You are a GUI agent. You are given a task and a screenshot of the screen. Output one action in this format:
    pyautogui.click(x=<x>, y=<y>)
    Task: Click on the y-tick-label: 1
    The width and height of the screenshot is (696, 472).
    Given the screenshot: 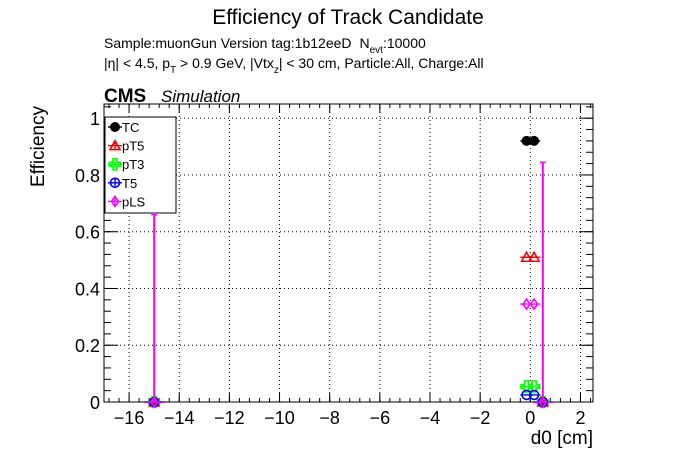 What is the action you would take?
    pyautogui.click(x=95, y=119)
    